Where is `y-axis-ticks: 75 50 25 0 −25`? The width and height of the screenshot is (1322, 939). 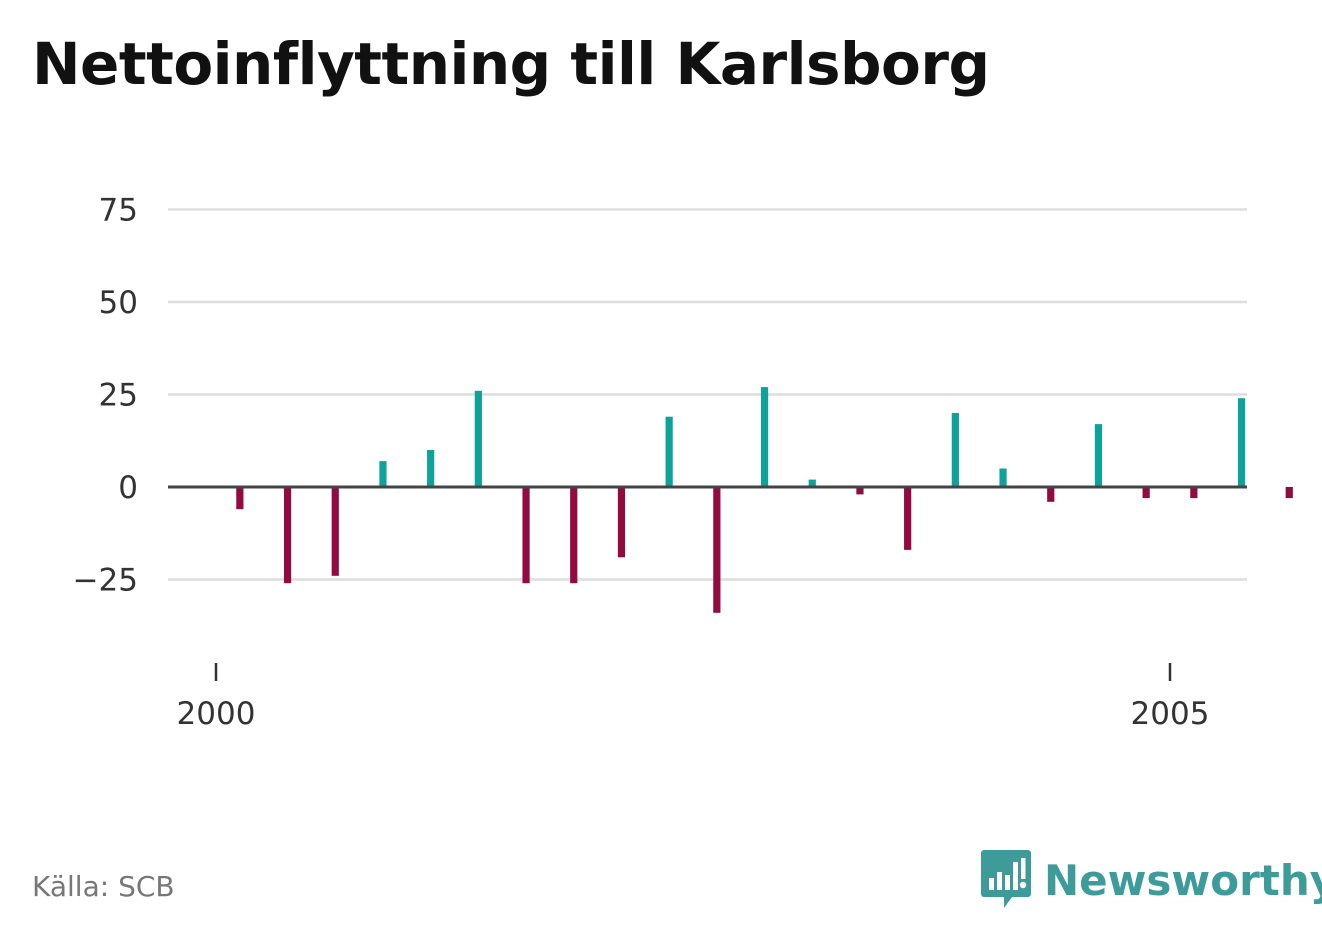 y-axis-ticks: 75 50 25 0 −25 is located at coordinates (105, 396).